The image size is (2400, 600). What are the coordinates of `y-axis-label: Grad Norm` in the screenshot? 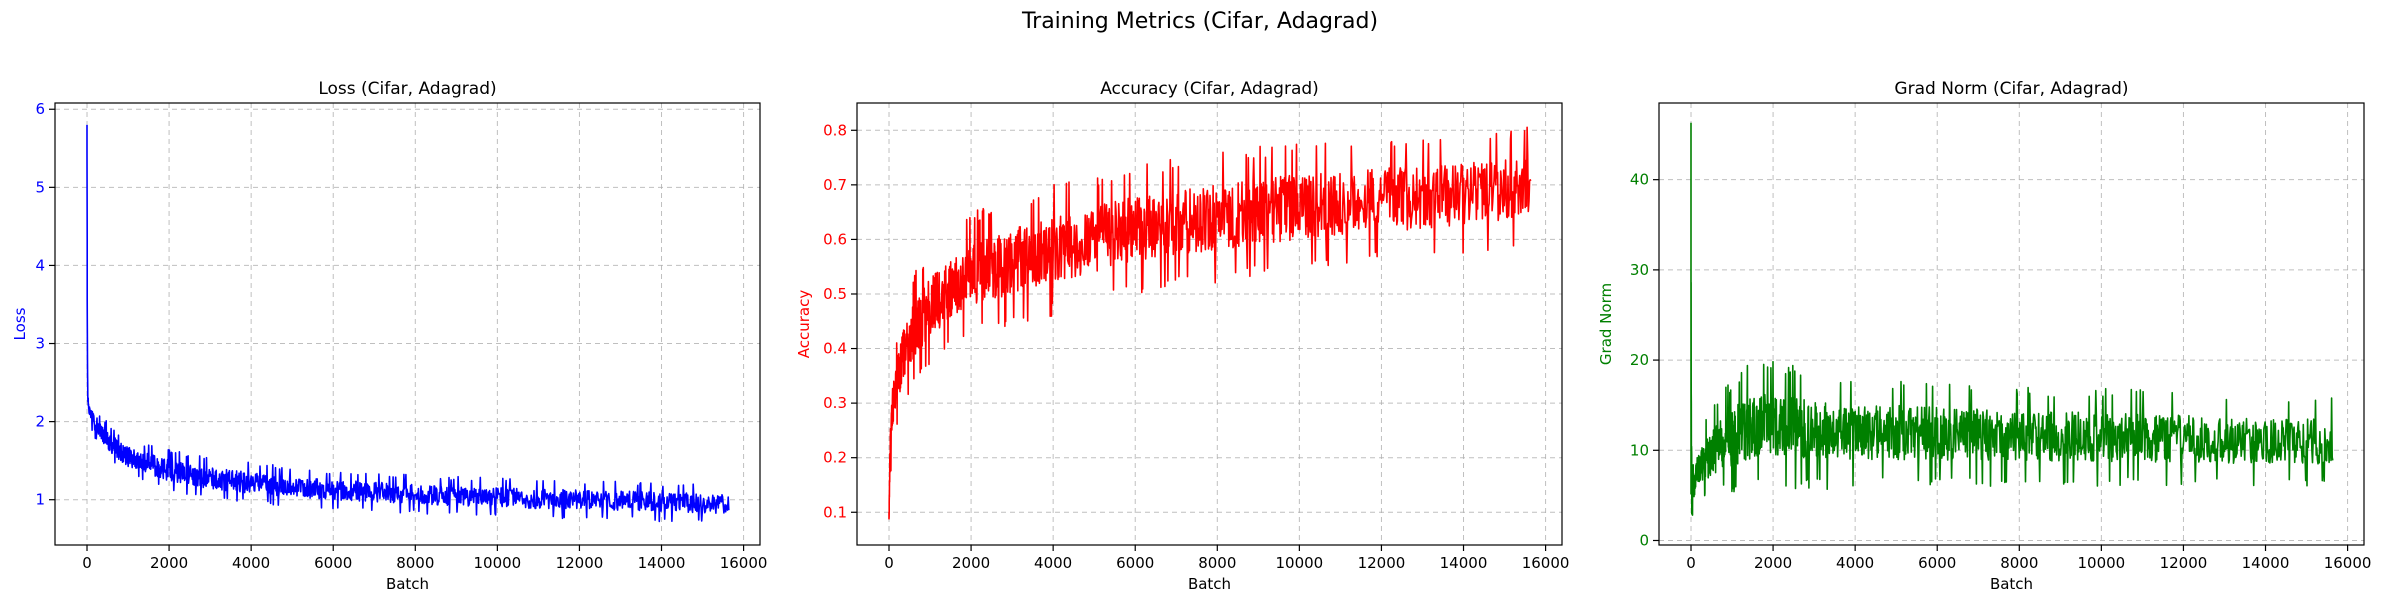 It's located at (1606, 324).